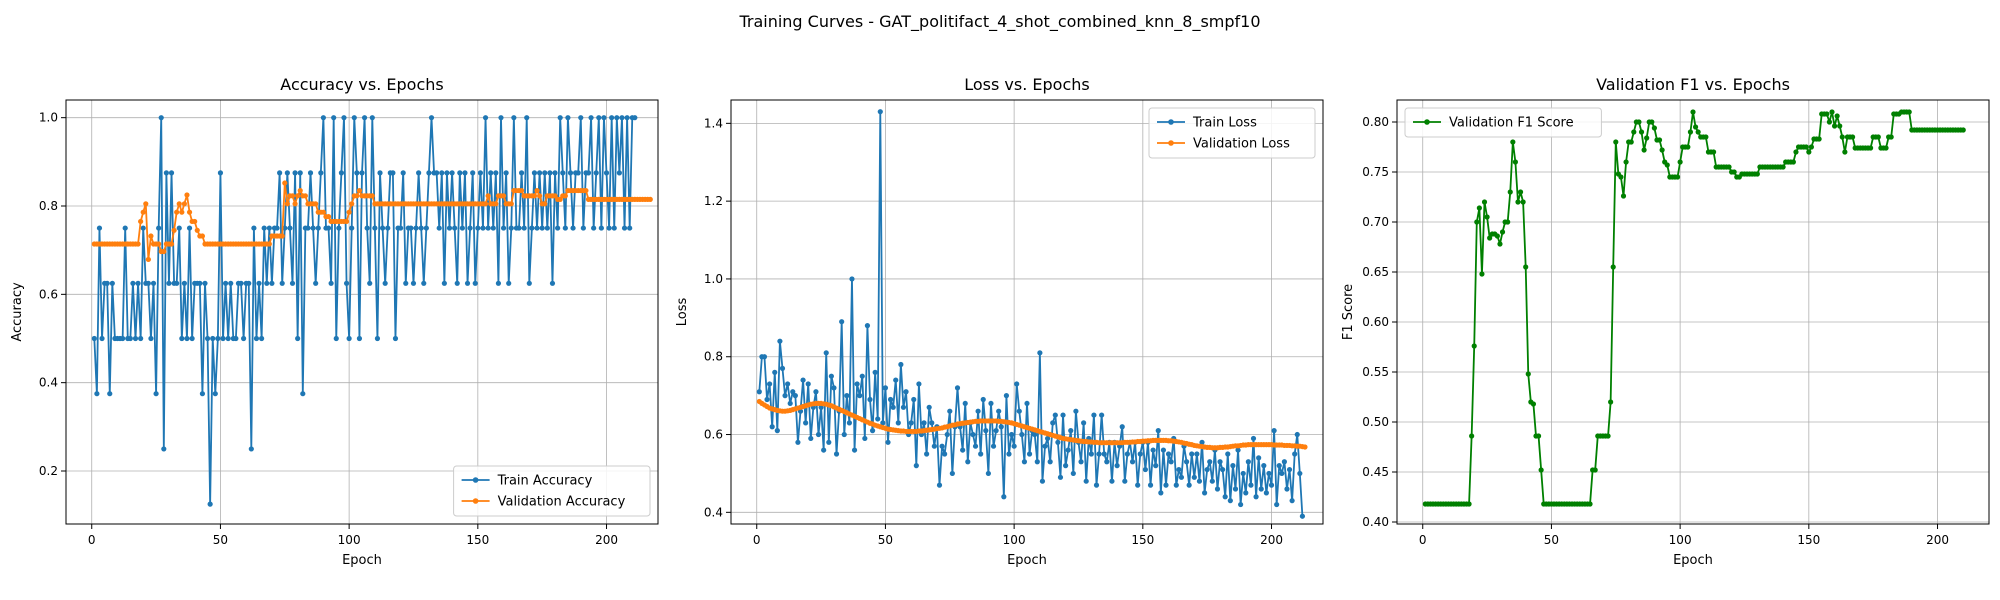 The width and height of the screenshot is (2000, 600). What do you see at coordinates (713, 512) in the screenshot?
I see `y-tick-label: 0.4` at bounding box center [713, 512].